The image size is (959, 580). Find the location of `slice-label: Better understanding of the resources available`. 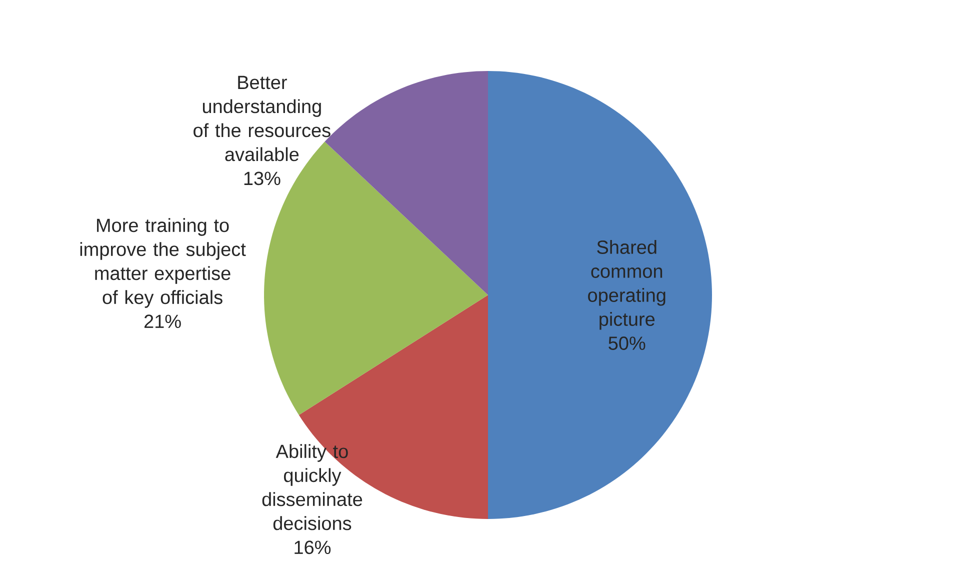

slice-label: Better understanding of the resources available is located at coordinates (262, 119).